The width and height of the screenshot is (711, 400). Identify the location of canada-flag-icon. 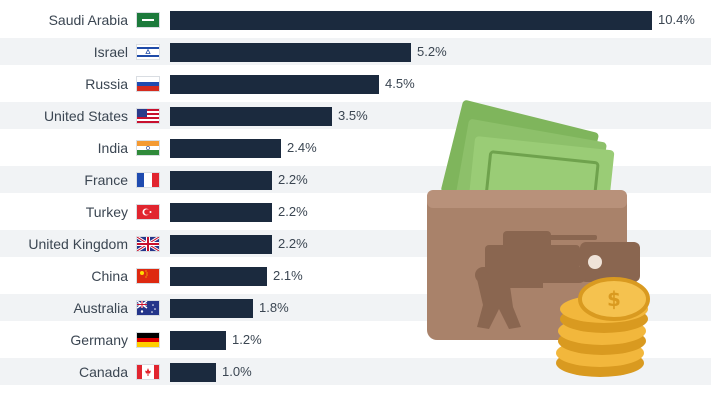
(148, 372).